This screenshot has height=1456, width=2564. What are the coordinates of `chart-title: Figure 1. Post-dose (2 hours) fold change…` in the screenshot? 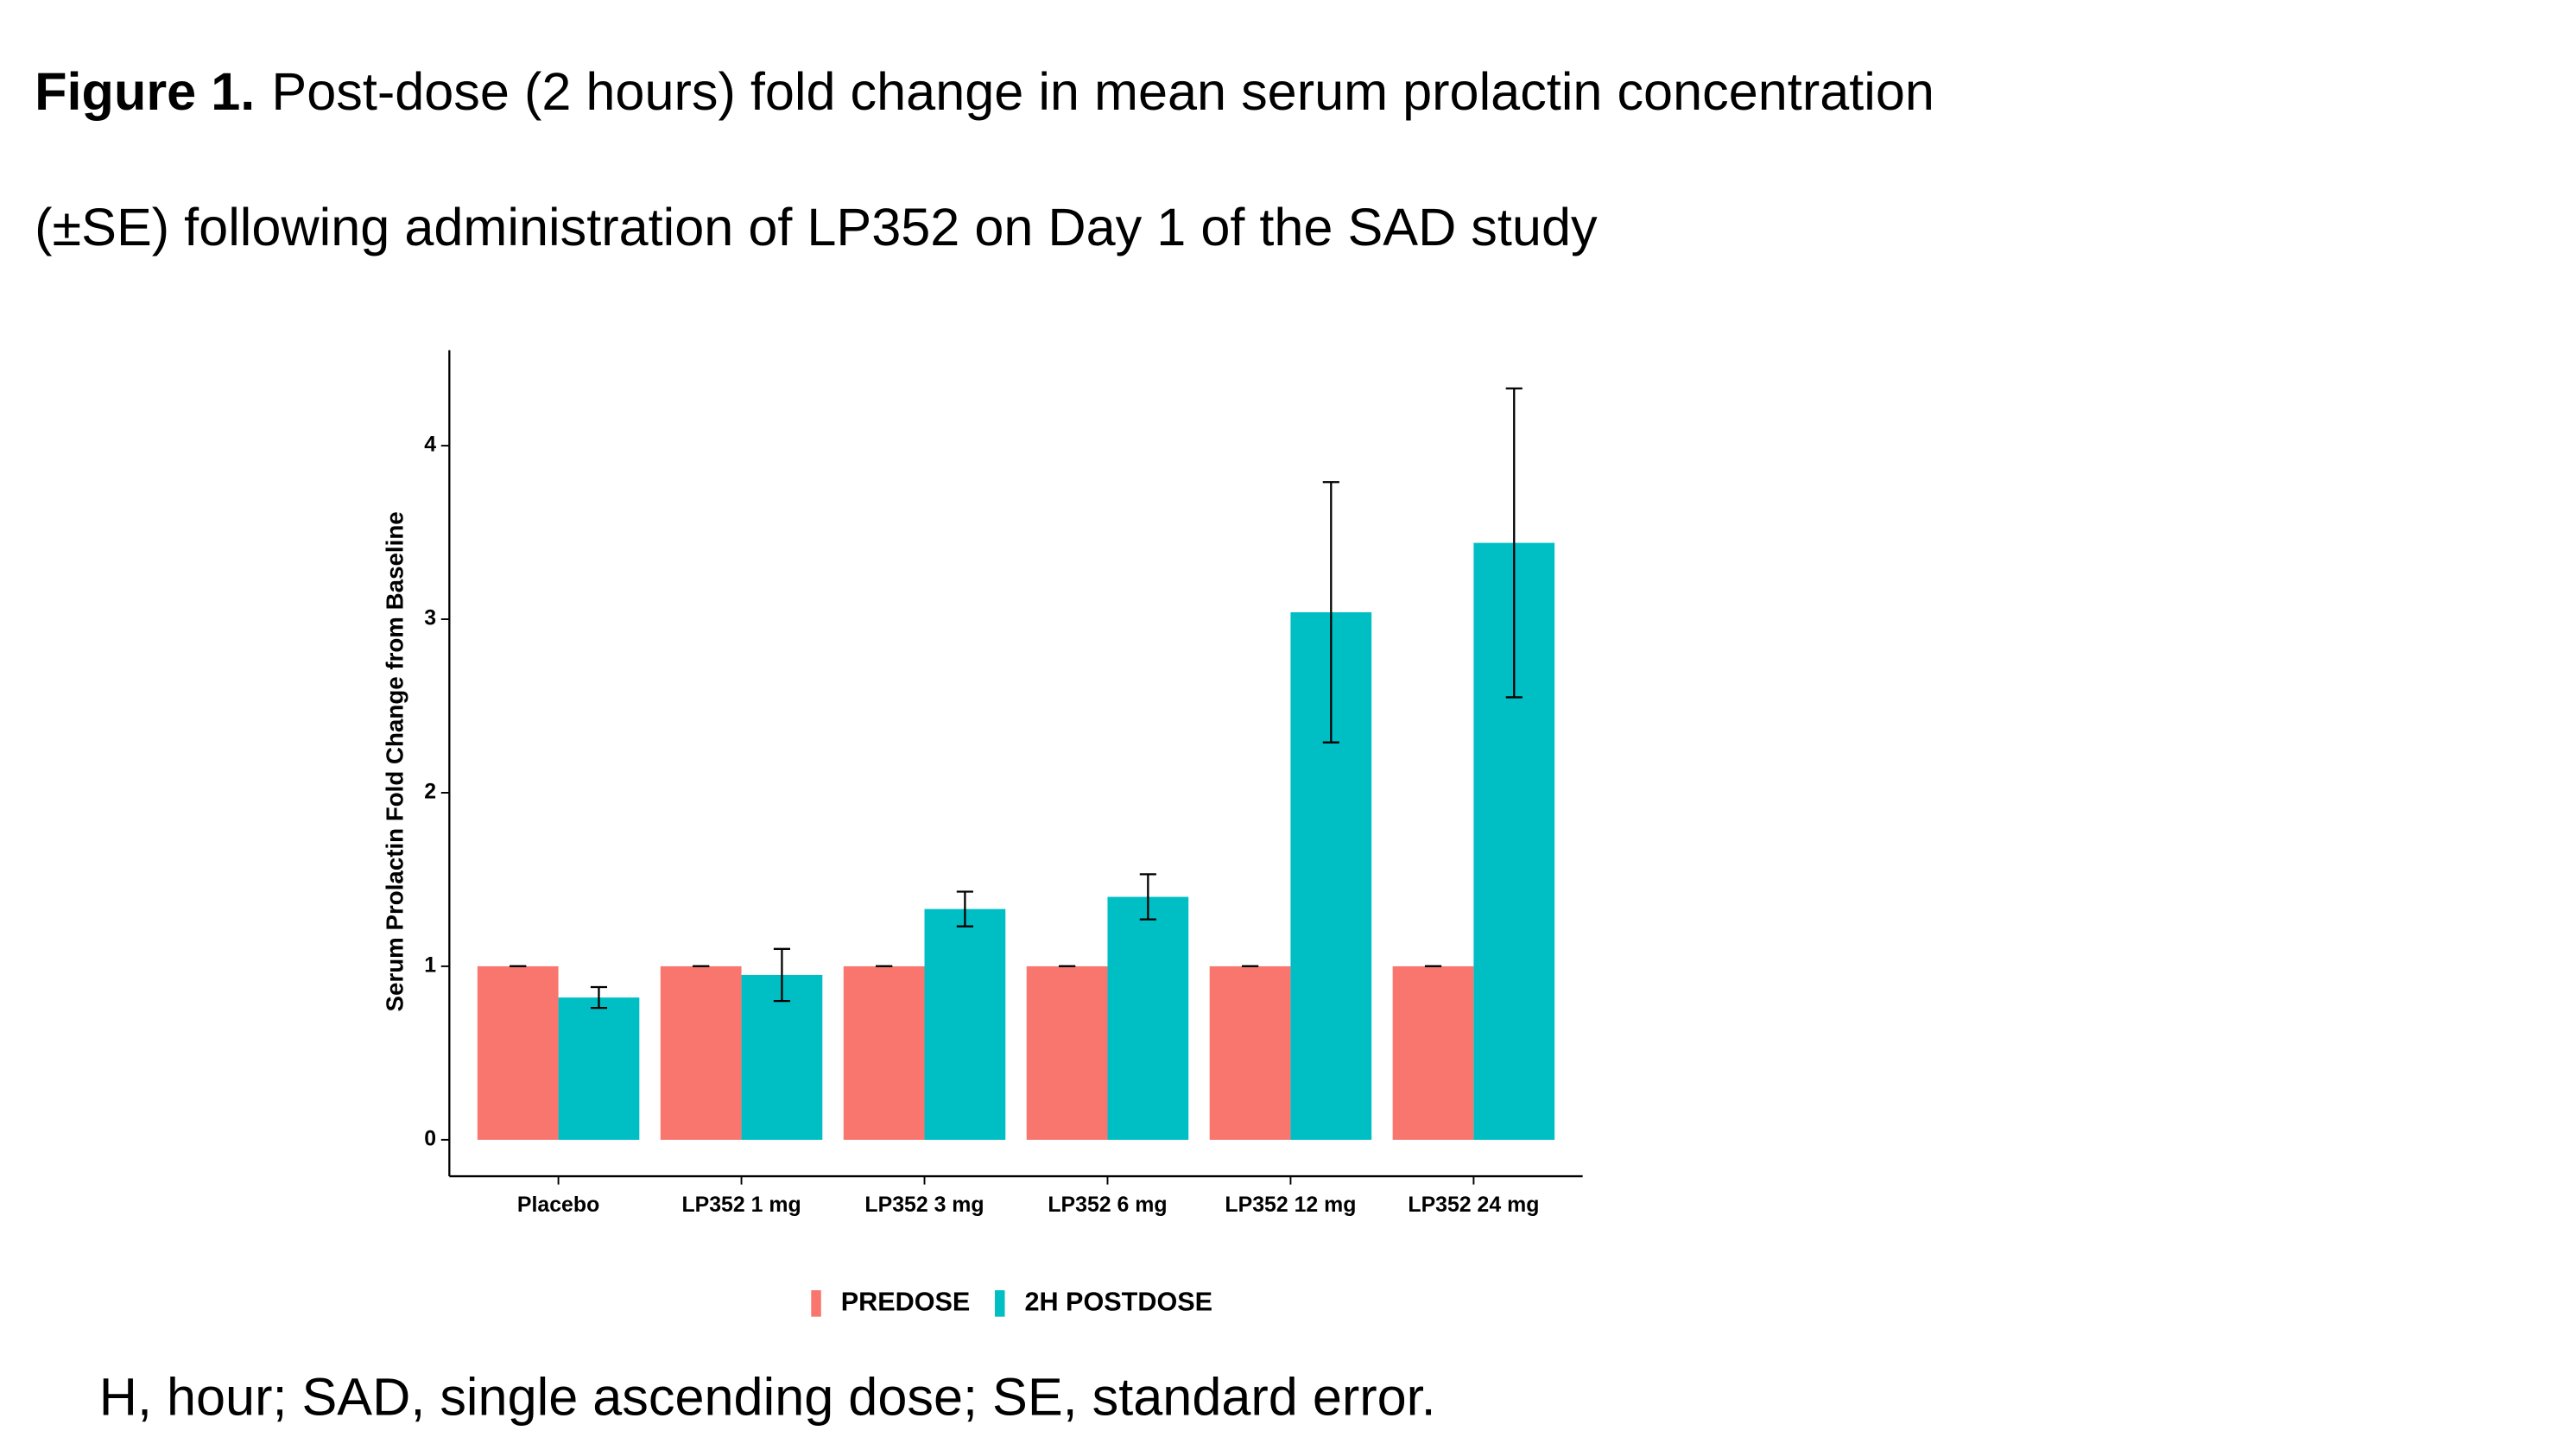 It's located at (984, 92).